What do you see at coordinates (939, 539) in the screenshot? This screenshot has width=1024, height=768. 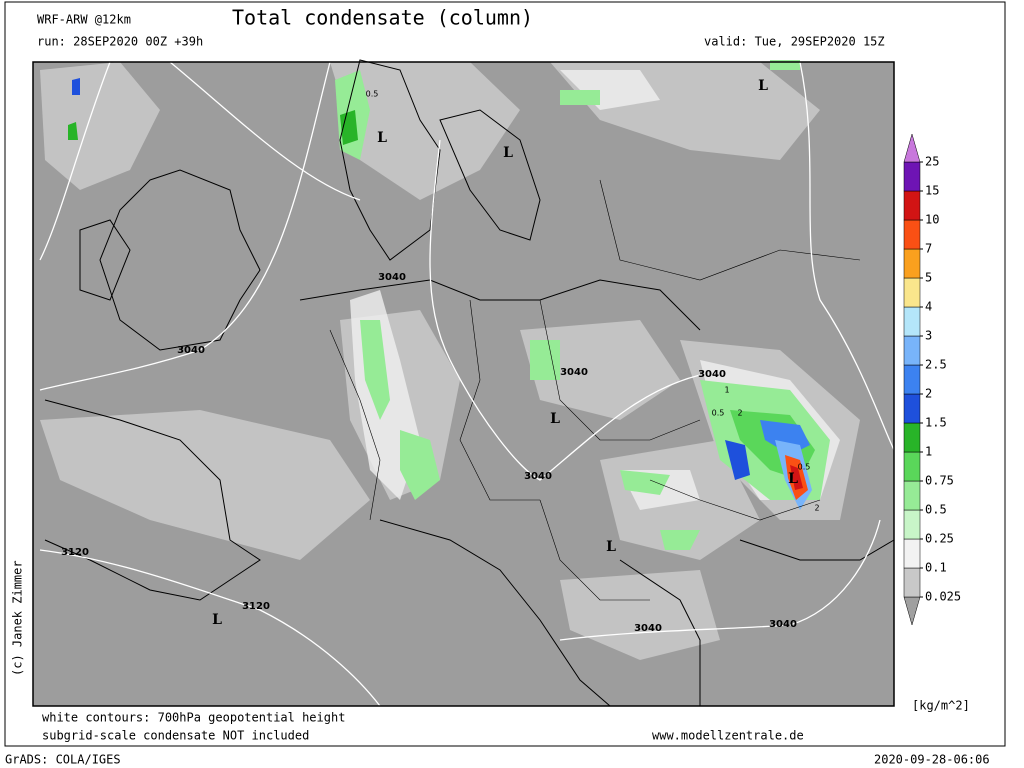 I see `colorbar-label: 0.25` at bounding box center [939, 539].